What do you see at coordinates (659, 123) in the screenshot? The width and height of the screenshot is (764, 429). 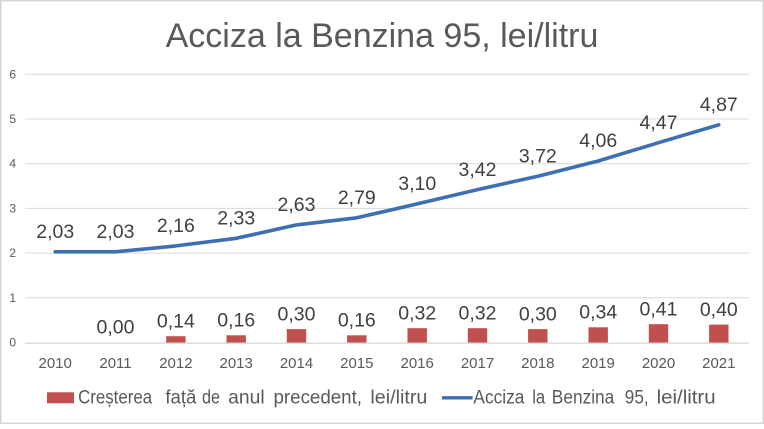 I see `svg-text: 4,47` at bounding box center [659, 123].